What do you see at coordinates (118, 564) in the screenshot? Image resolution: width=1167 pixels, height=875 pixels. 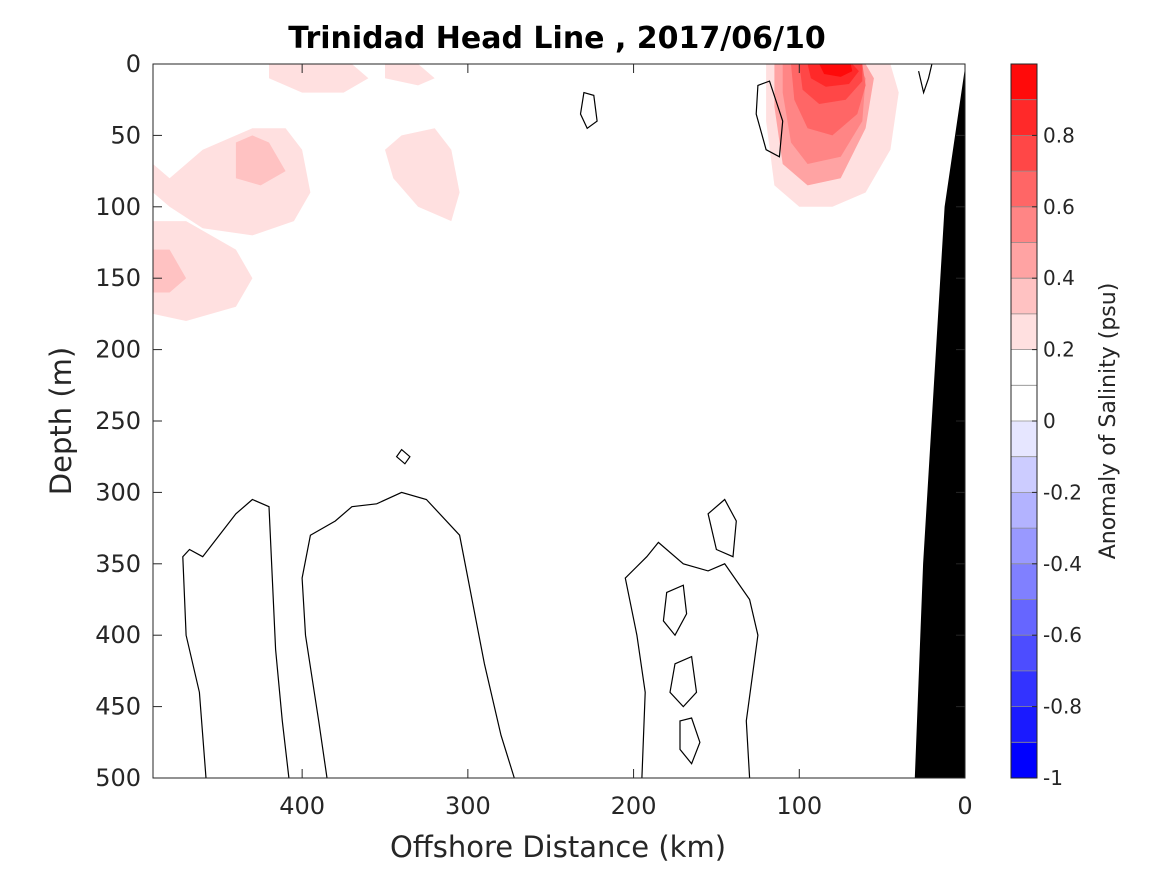 I see `y-tick-label: 350` at bounding box center [118, 564].